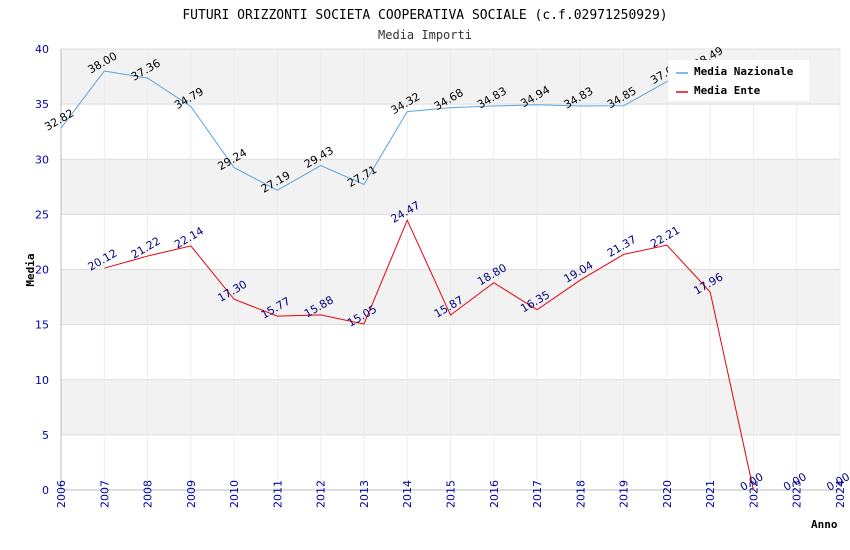 The image size is (850, 550). I want to click on x-tick-label: 2022, so click(753, 494).